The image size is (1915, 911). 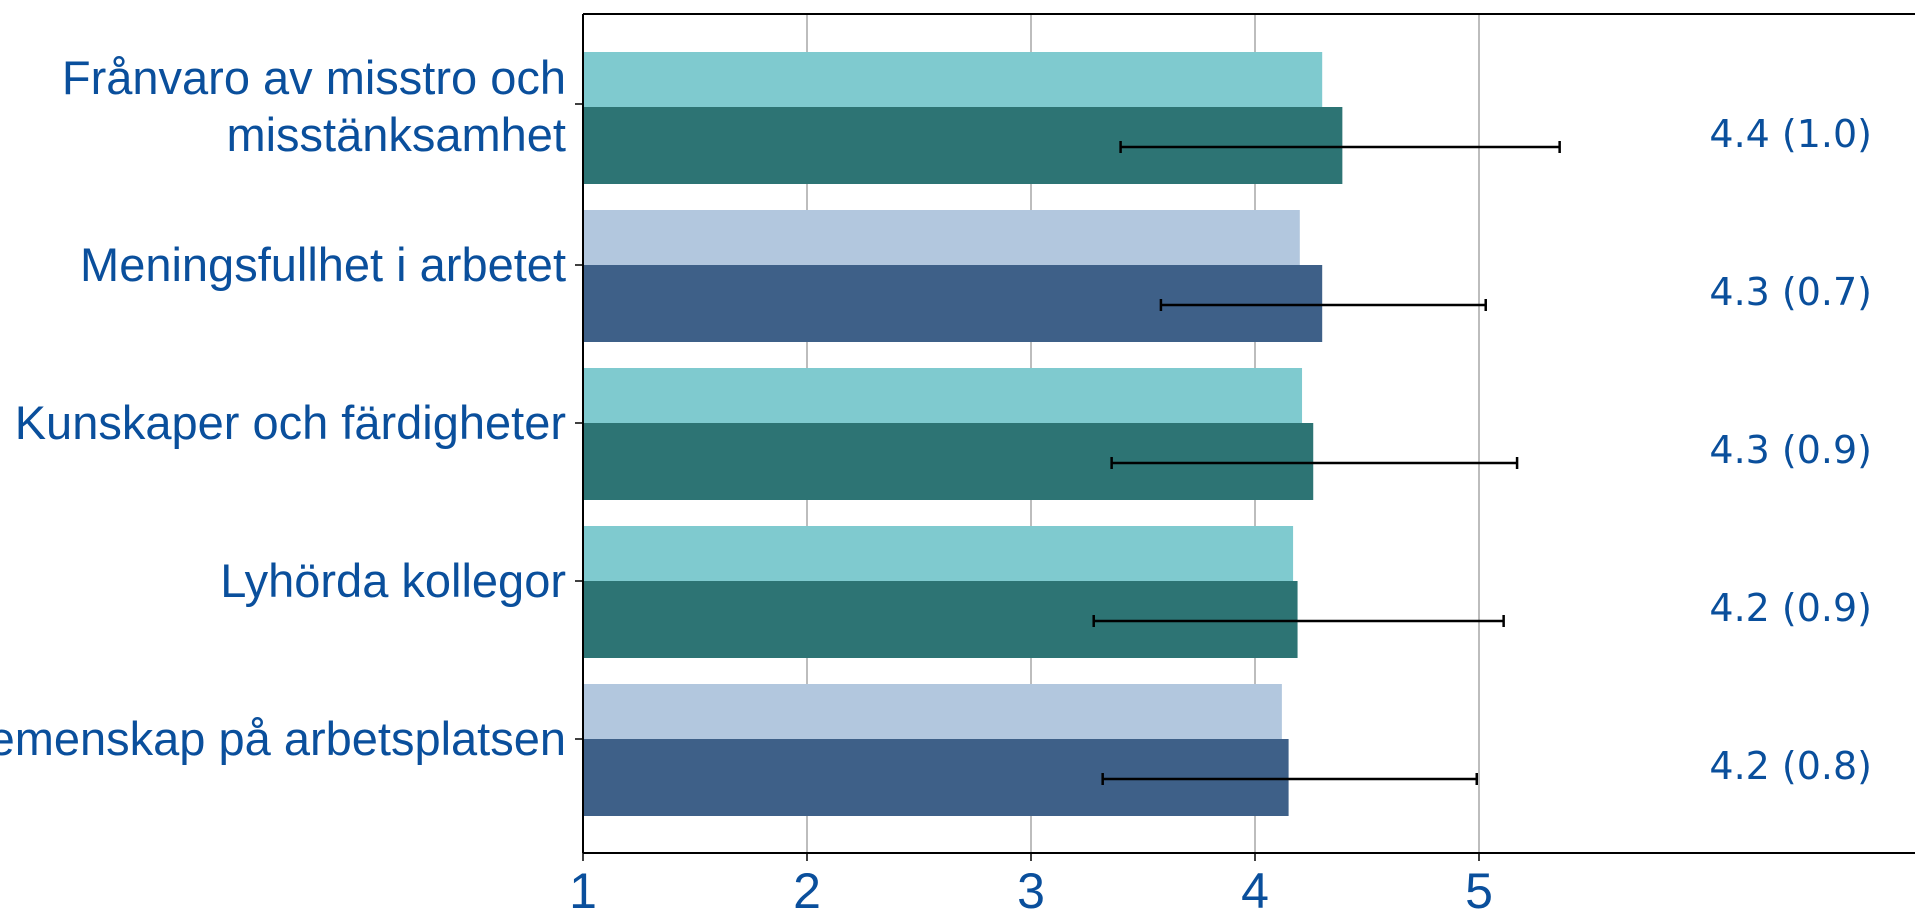 What do you see at coordinates (1790, 134) in the screenshot?
I see `value-label-1: 4.4 (1.0)` at bounding box center [1790, 134].